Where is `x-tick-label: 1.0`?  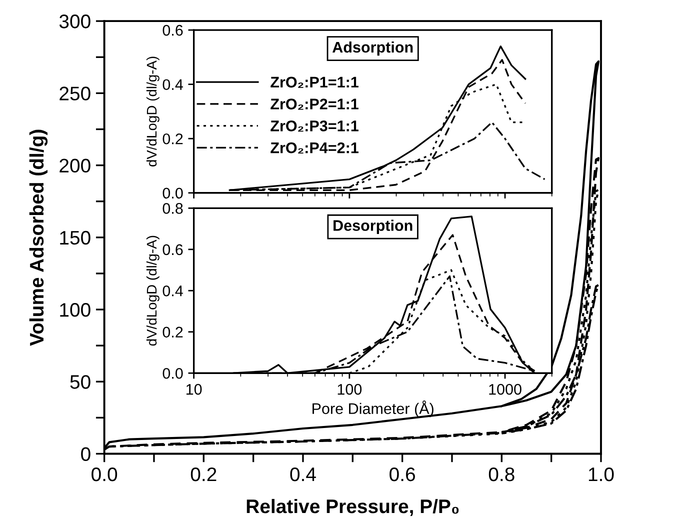
x-tick-label: 1.0 is located at coordinates (601, 474).